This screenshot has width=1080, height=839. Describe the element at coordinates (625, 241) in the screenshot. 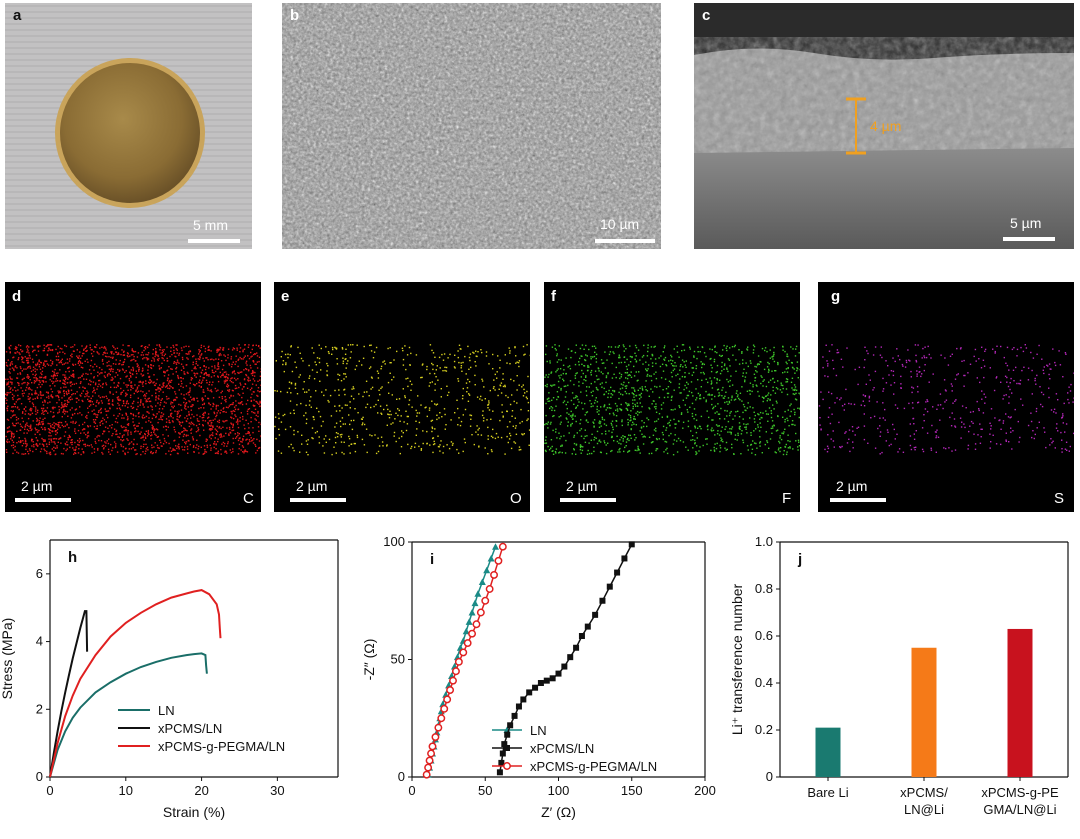

I see `scale-bar-b` at that location.